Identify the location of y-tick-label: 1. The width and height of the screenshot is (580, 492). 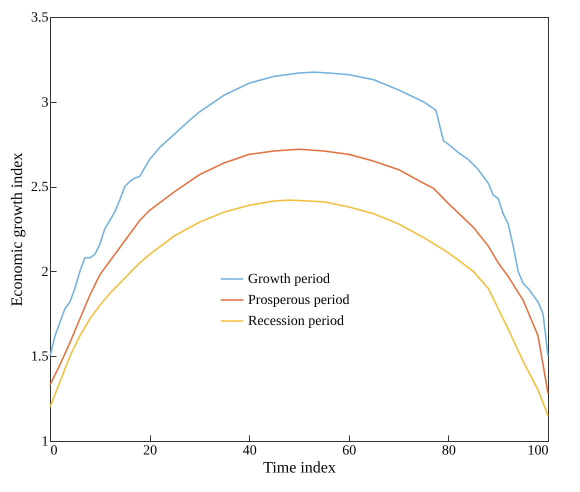
(45, 442).